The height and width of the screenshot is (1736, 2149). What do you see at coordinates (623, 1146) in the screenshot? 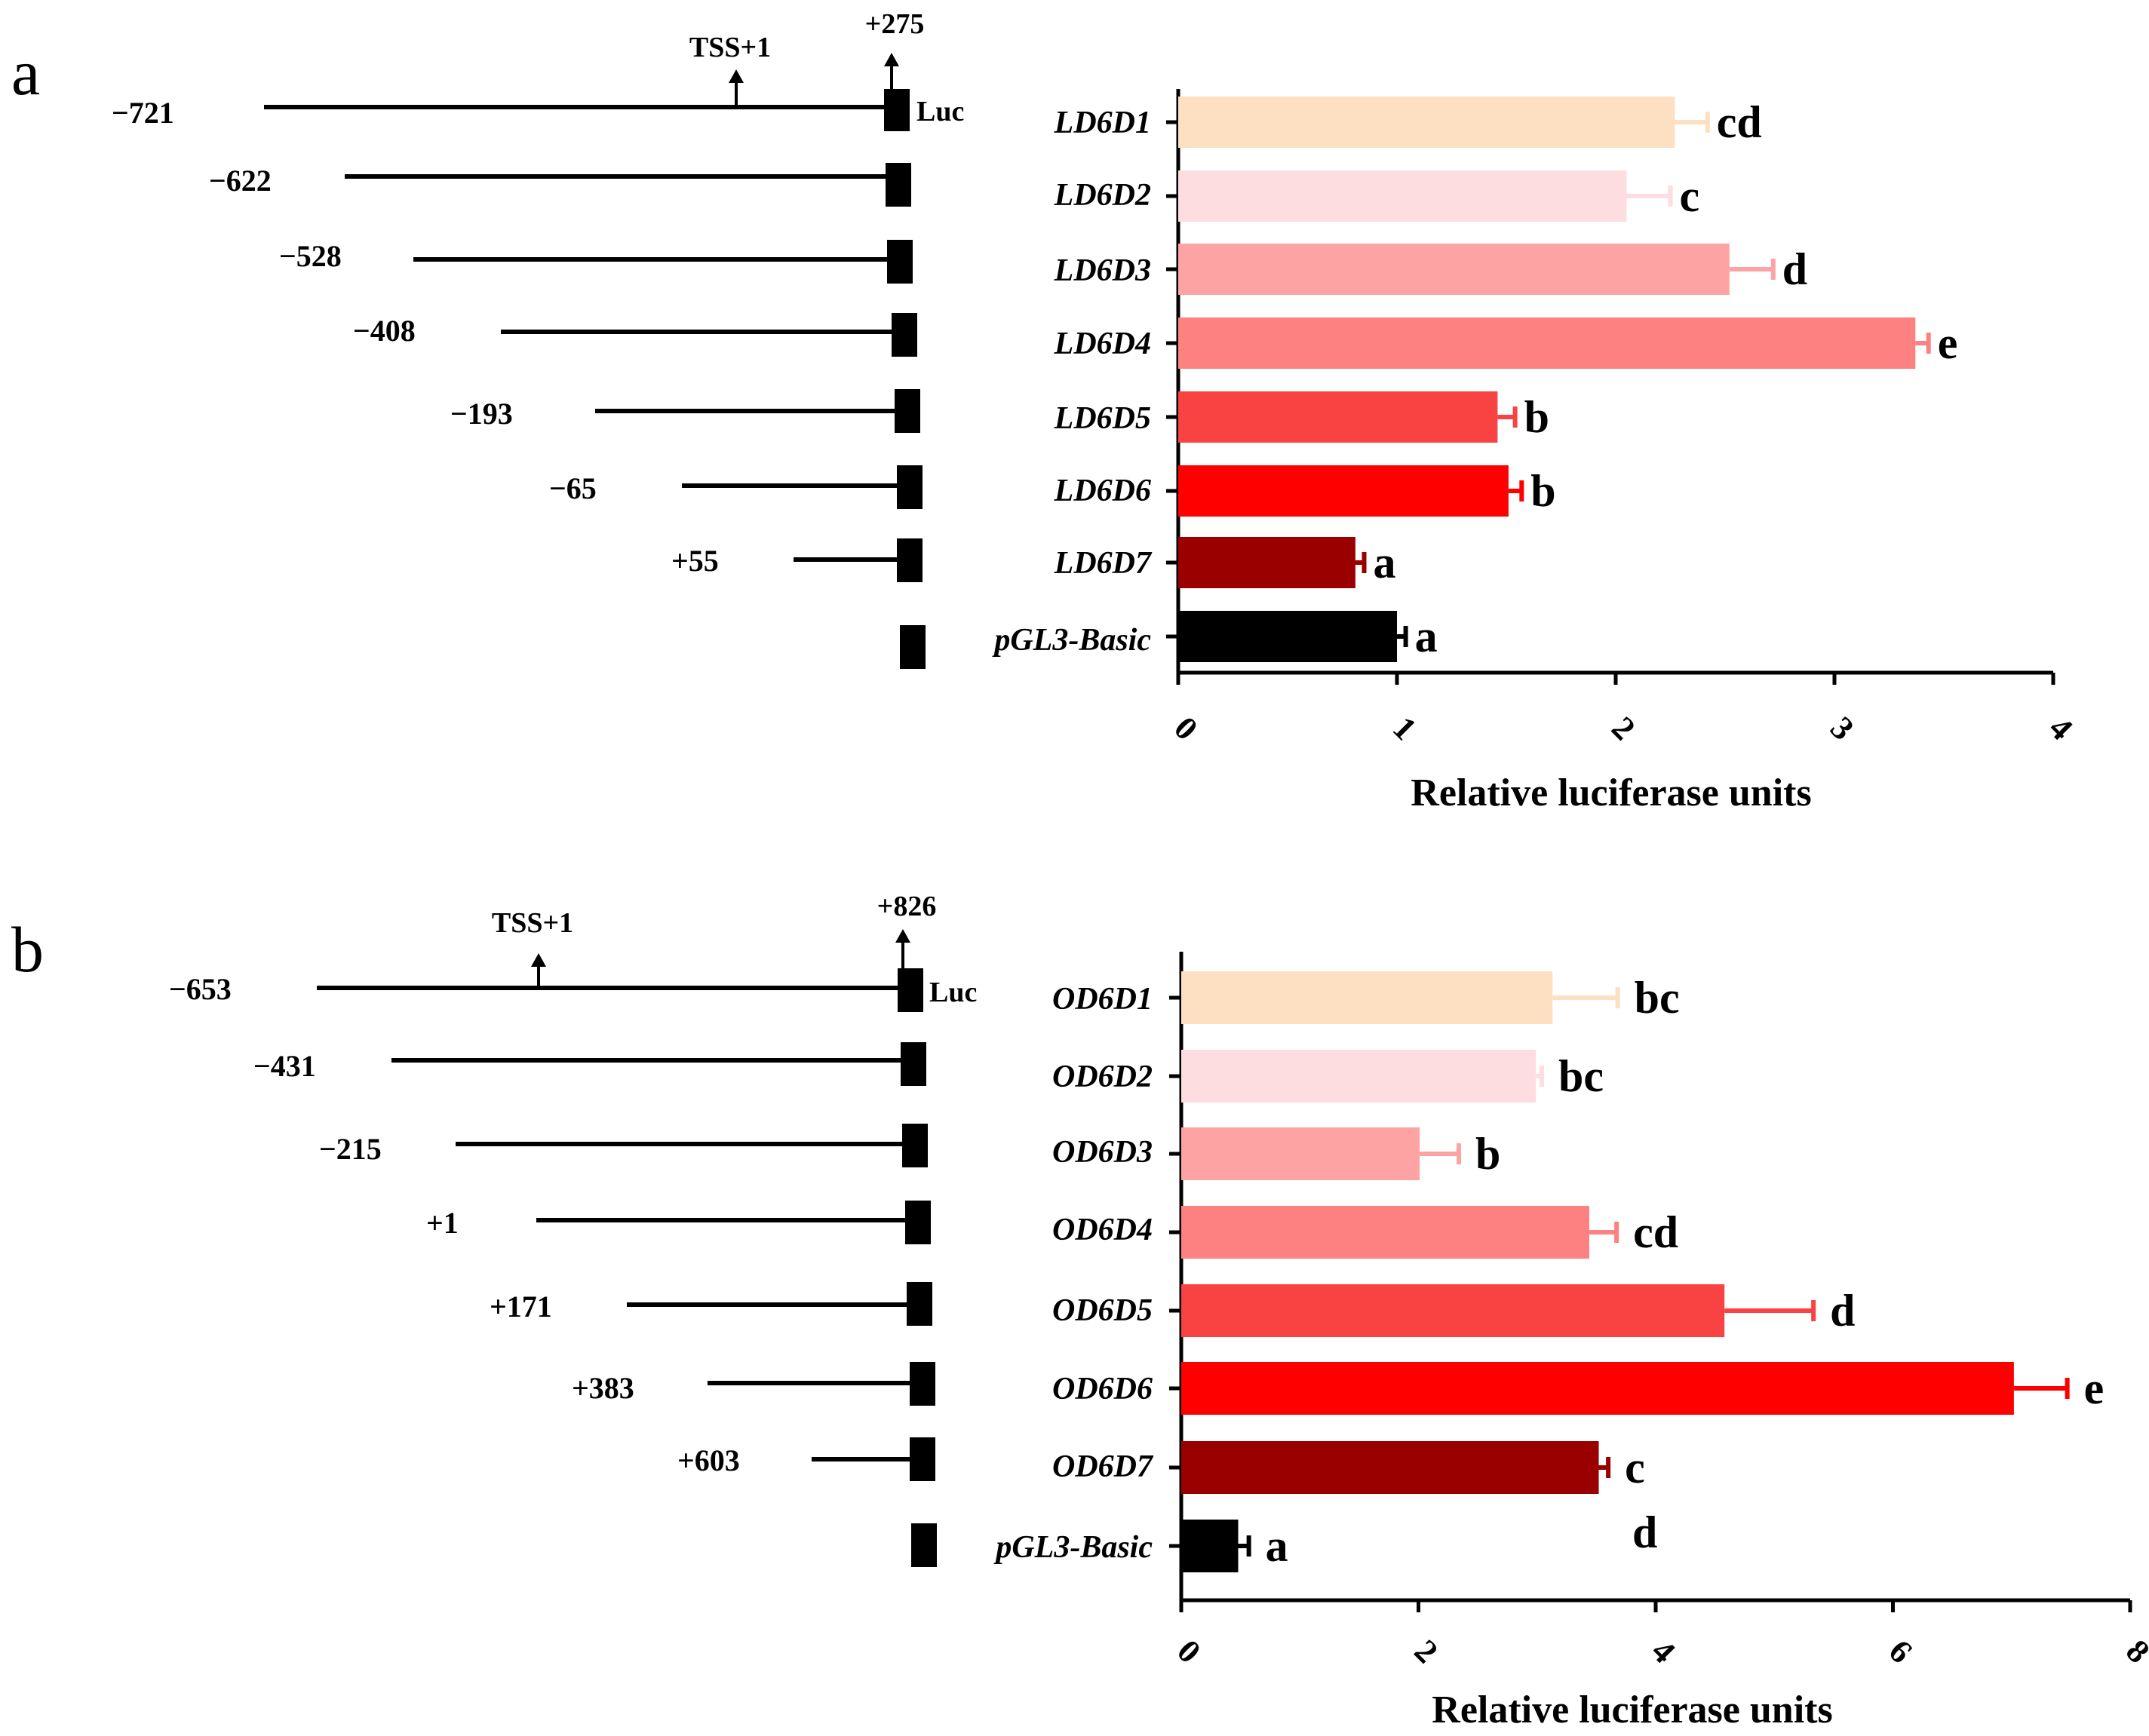
I see `construct-row: −215` at bounding box center [623, 1146].